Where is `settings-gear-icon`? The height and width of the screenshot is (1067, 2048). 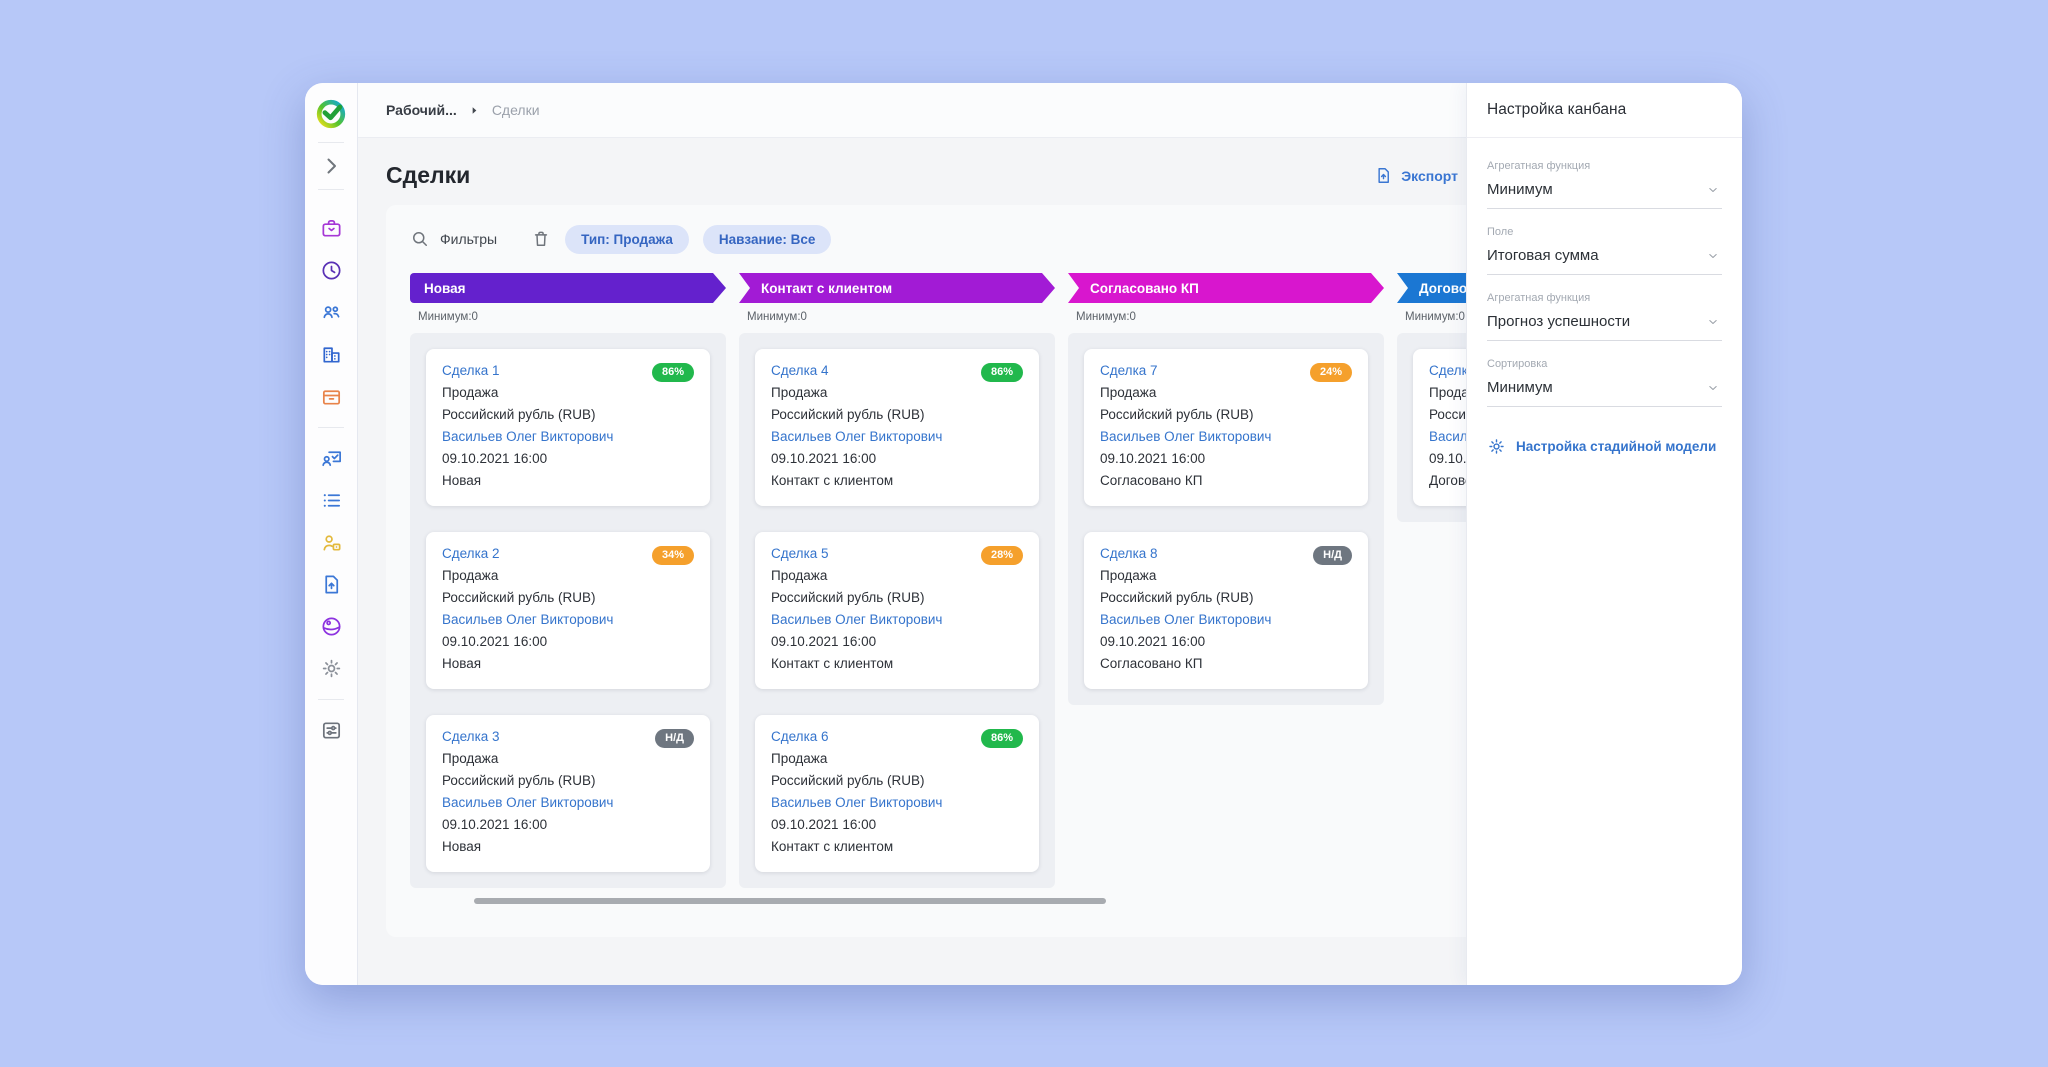
settings-gear-icon is located at coordinates (331, 668).